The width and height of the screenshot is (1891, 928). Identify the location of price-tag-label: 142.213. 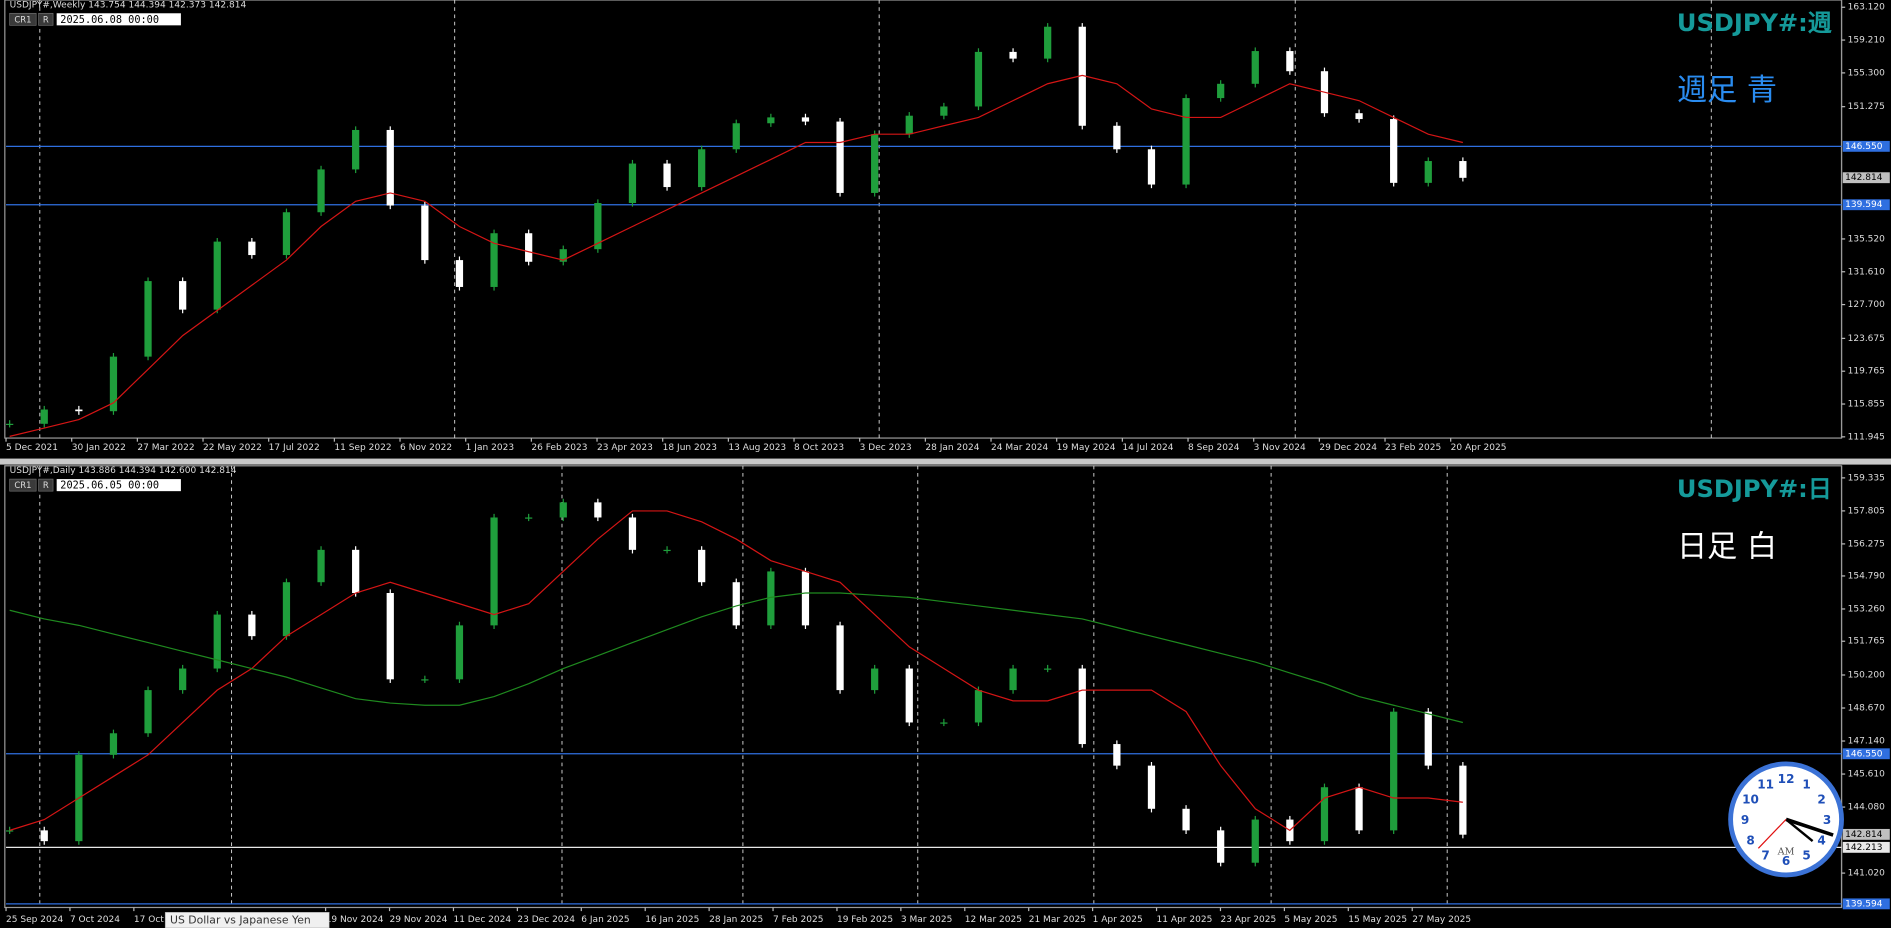
(1864, 848).